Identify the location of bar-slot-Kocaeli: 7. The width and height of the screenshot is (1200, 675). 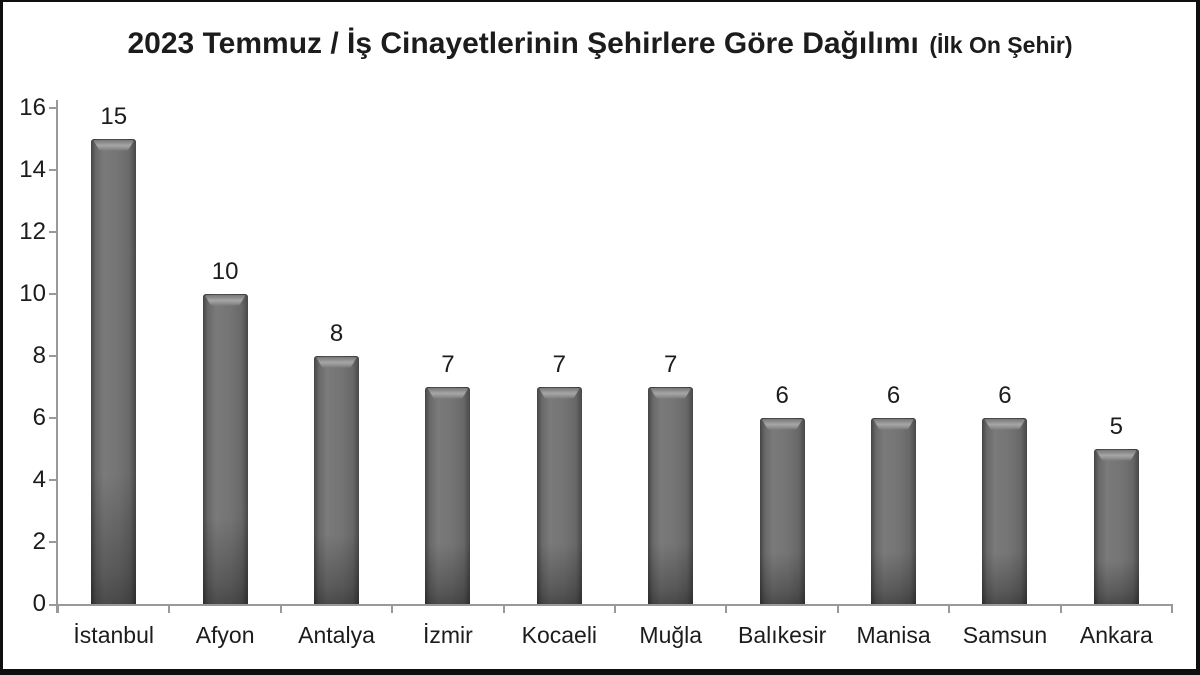
(559, 356).